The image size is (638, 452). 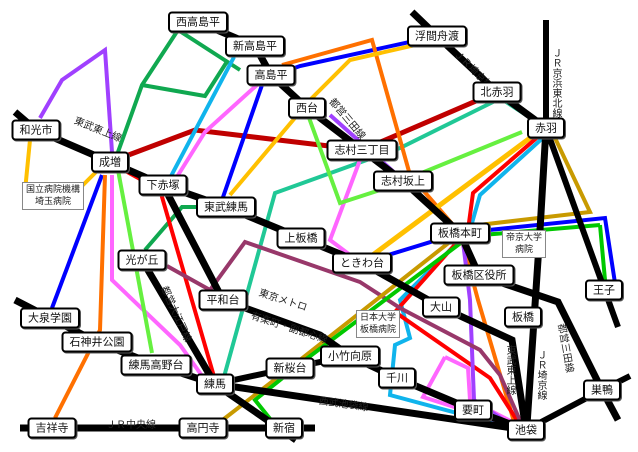 I want to click on station-25: 練馬高野台, so click(x=156, y=365).